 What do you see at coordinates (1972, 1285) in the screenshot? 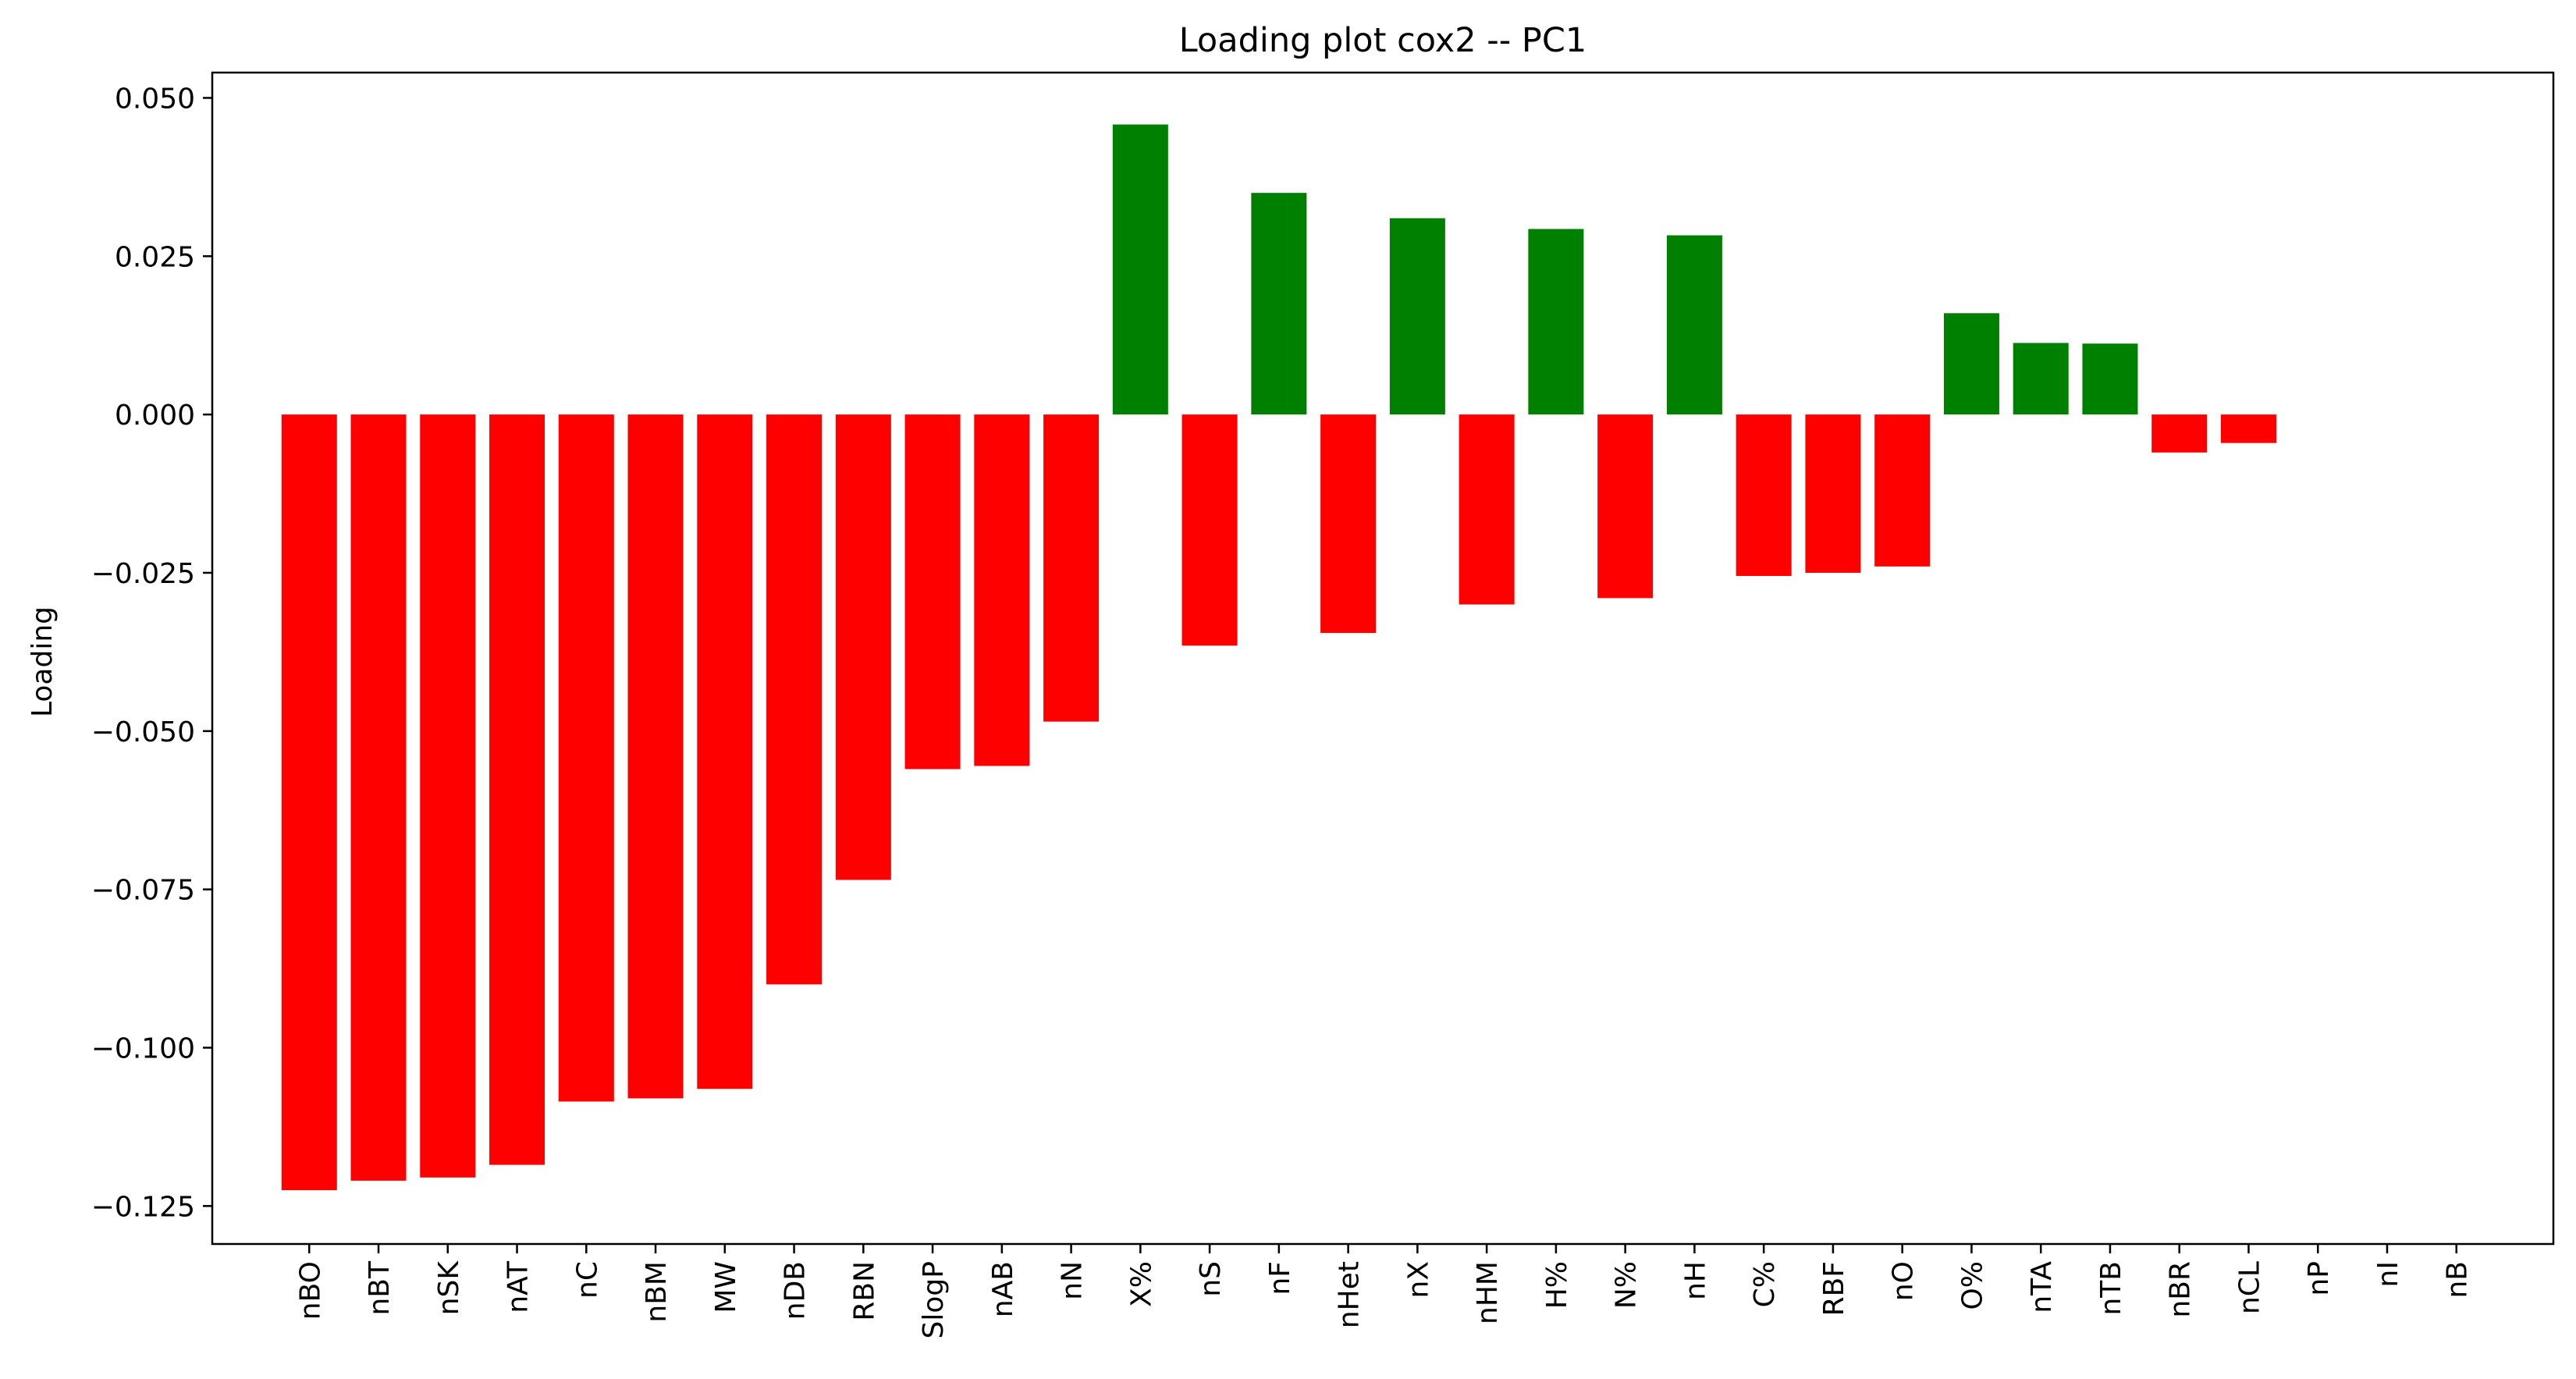
I see `x-tick-label-O%: O%` at bounding box center [1972, 1285].